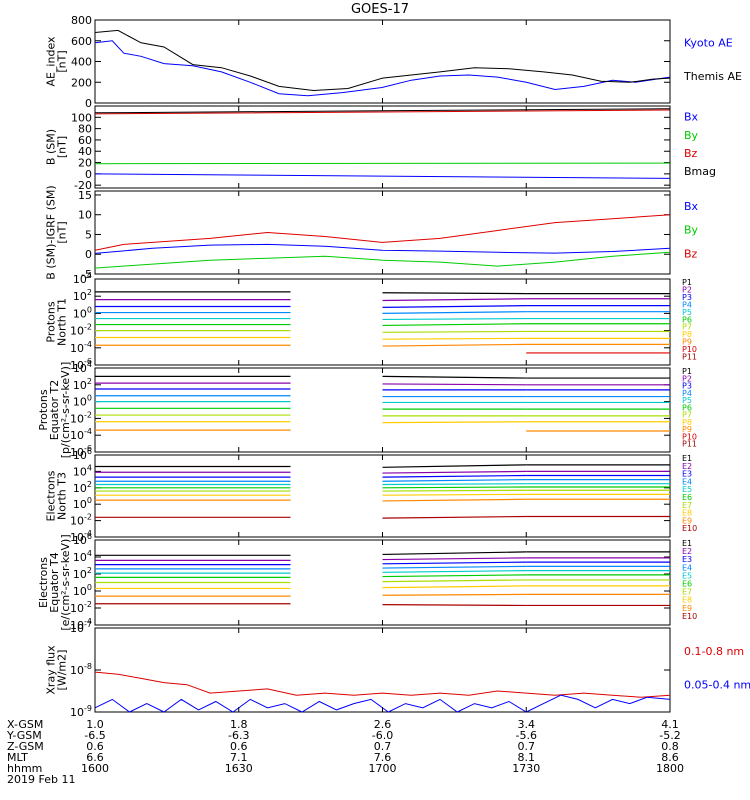 This screenshot has width=750, height=800. I want to click on legend-label: P9, so click(687, 342).